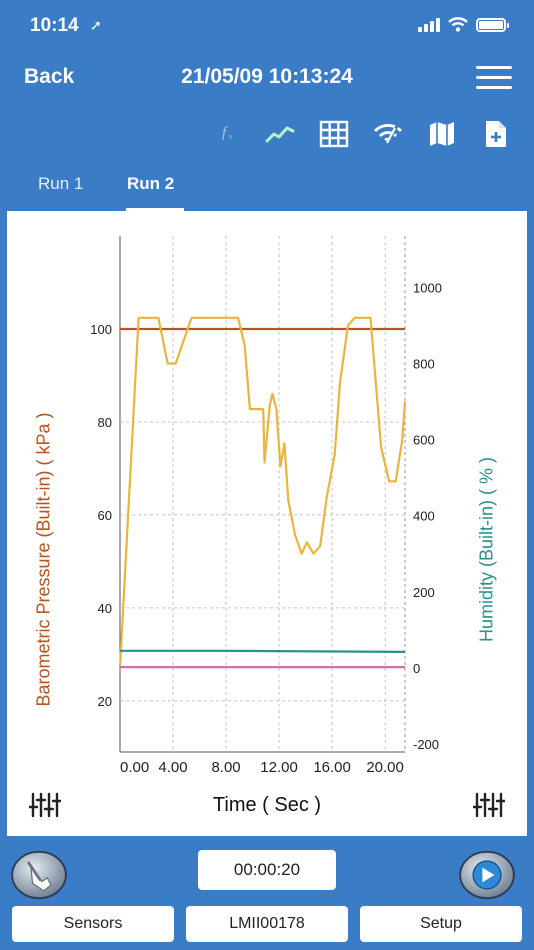 This screenshot has height=950, width=534. Describe the element at coordinates (225, 133) in the screenshot. I see `svg-text: f` at that location.